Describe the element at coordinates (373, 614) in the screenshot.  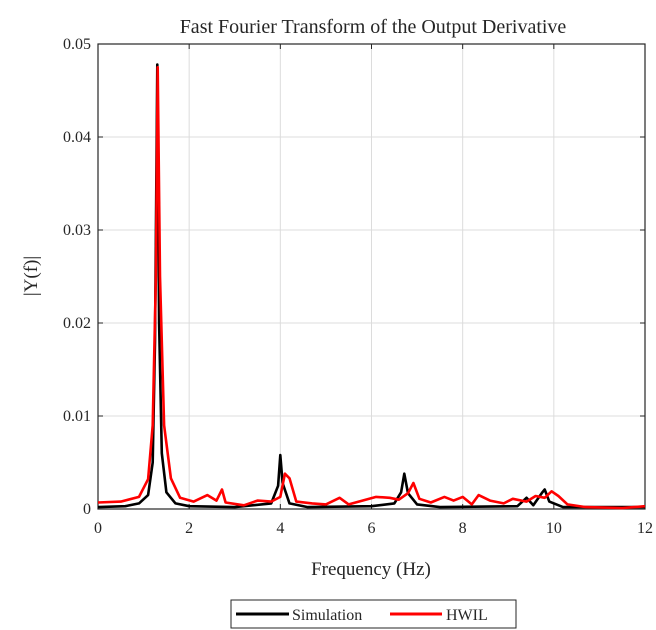
I see `legend: Simulation HWIL` at that location.